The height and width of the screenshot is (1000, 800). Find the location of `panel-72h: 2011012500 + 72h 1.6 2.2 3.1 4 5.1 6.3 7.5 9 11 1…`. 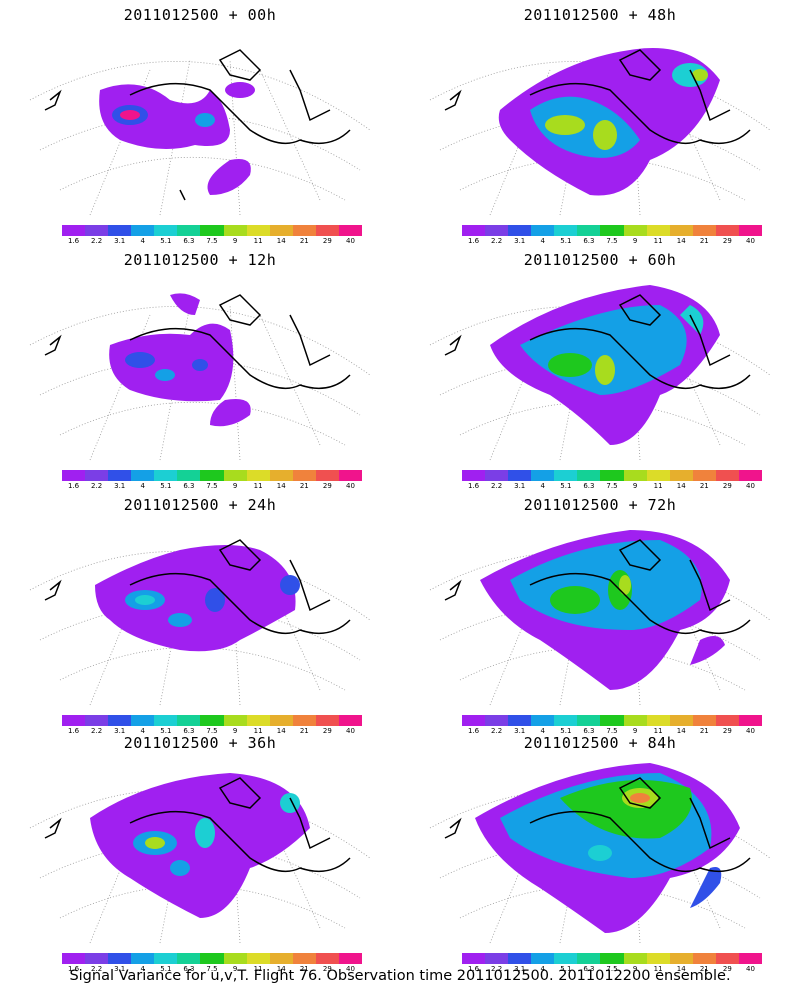

panel-72h: 2011012500 + 72h 1.6 2.2 3.1 4 5.1 6.3 7.5 9 11 1… is located at coordinates (600, 612).